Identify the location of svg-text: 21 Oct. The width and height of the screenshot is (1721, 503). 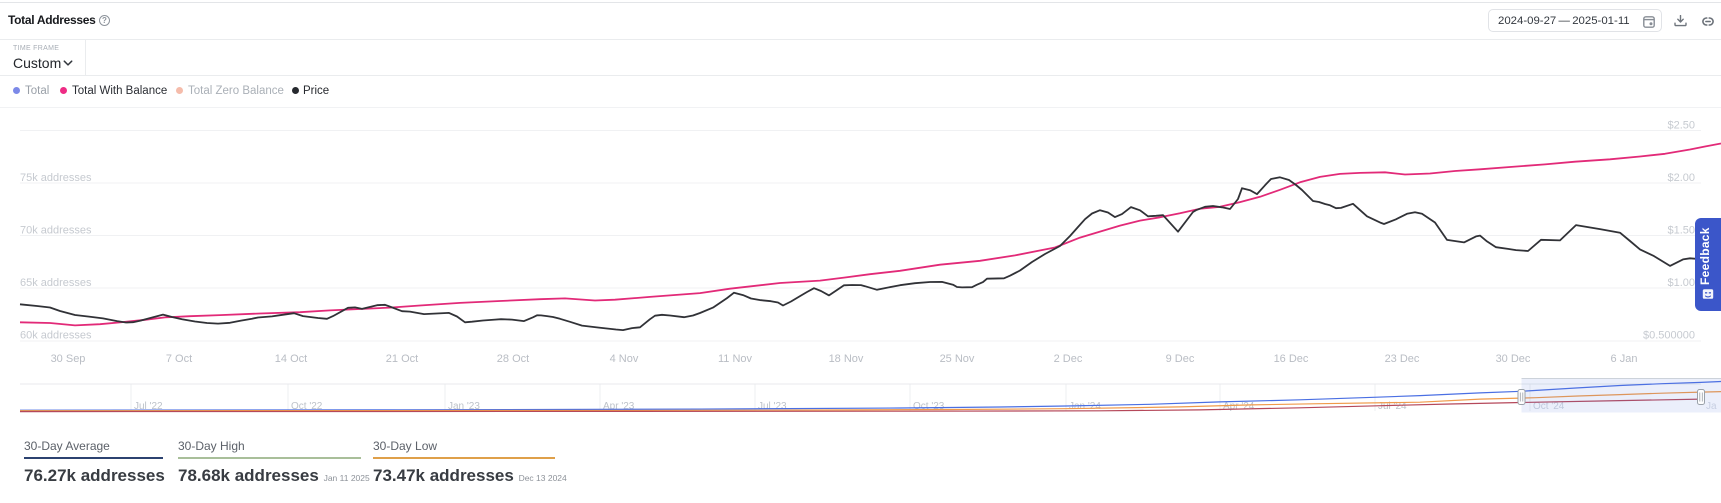
(402, 359).